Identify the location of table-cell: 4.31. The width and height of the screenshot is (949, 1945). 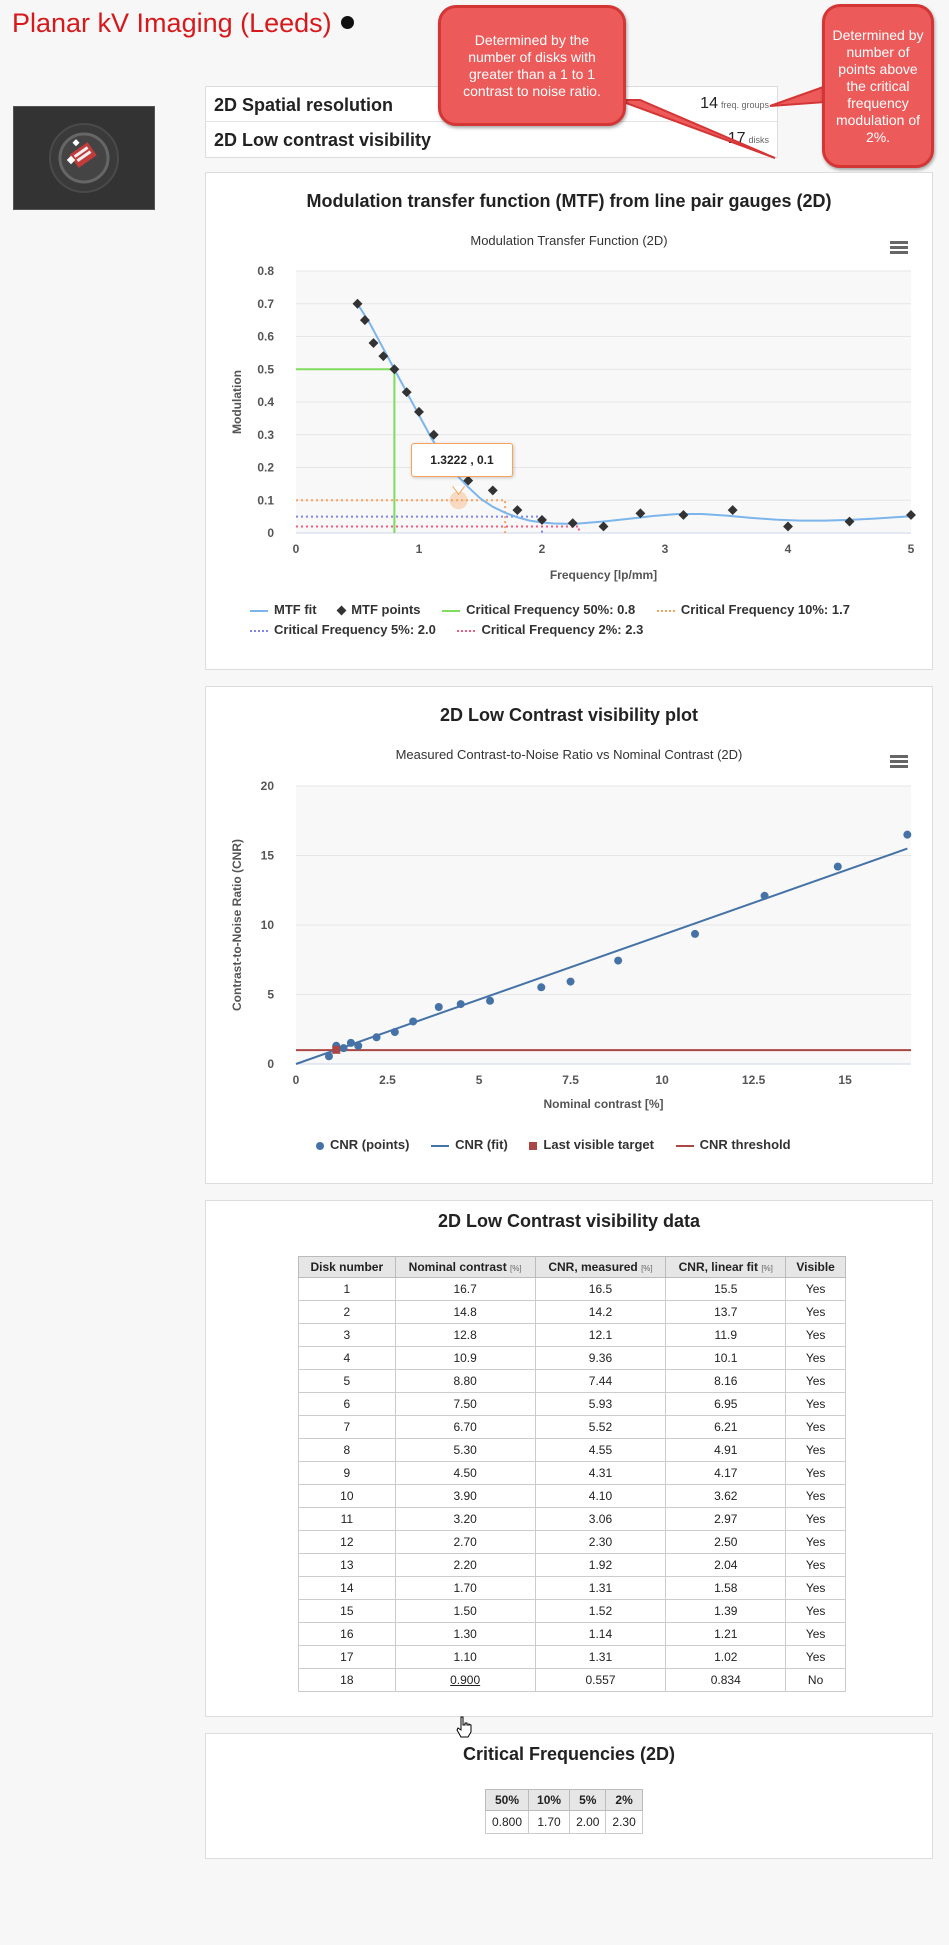
(600, 1473).